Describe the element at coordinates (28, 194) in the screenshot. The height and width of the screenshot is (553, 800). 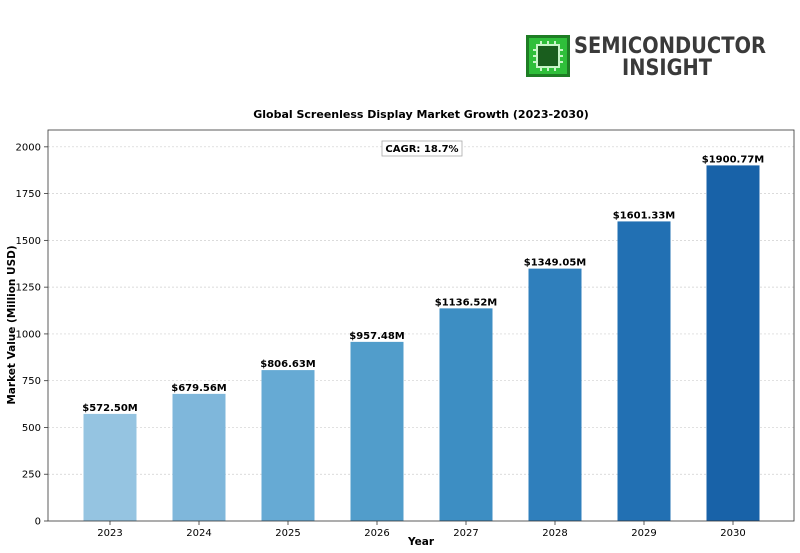
I see `y-tick-label: 1750` at that location.